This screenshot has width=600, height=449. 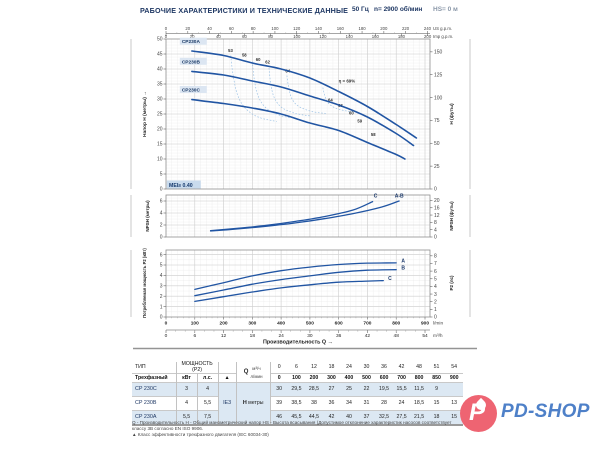 What do you see at coordinates (401, 366) in the screenshot?
I see `q-m3h-value: 42` at bounding box center [401, 366].